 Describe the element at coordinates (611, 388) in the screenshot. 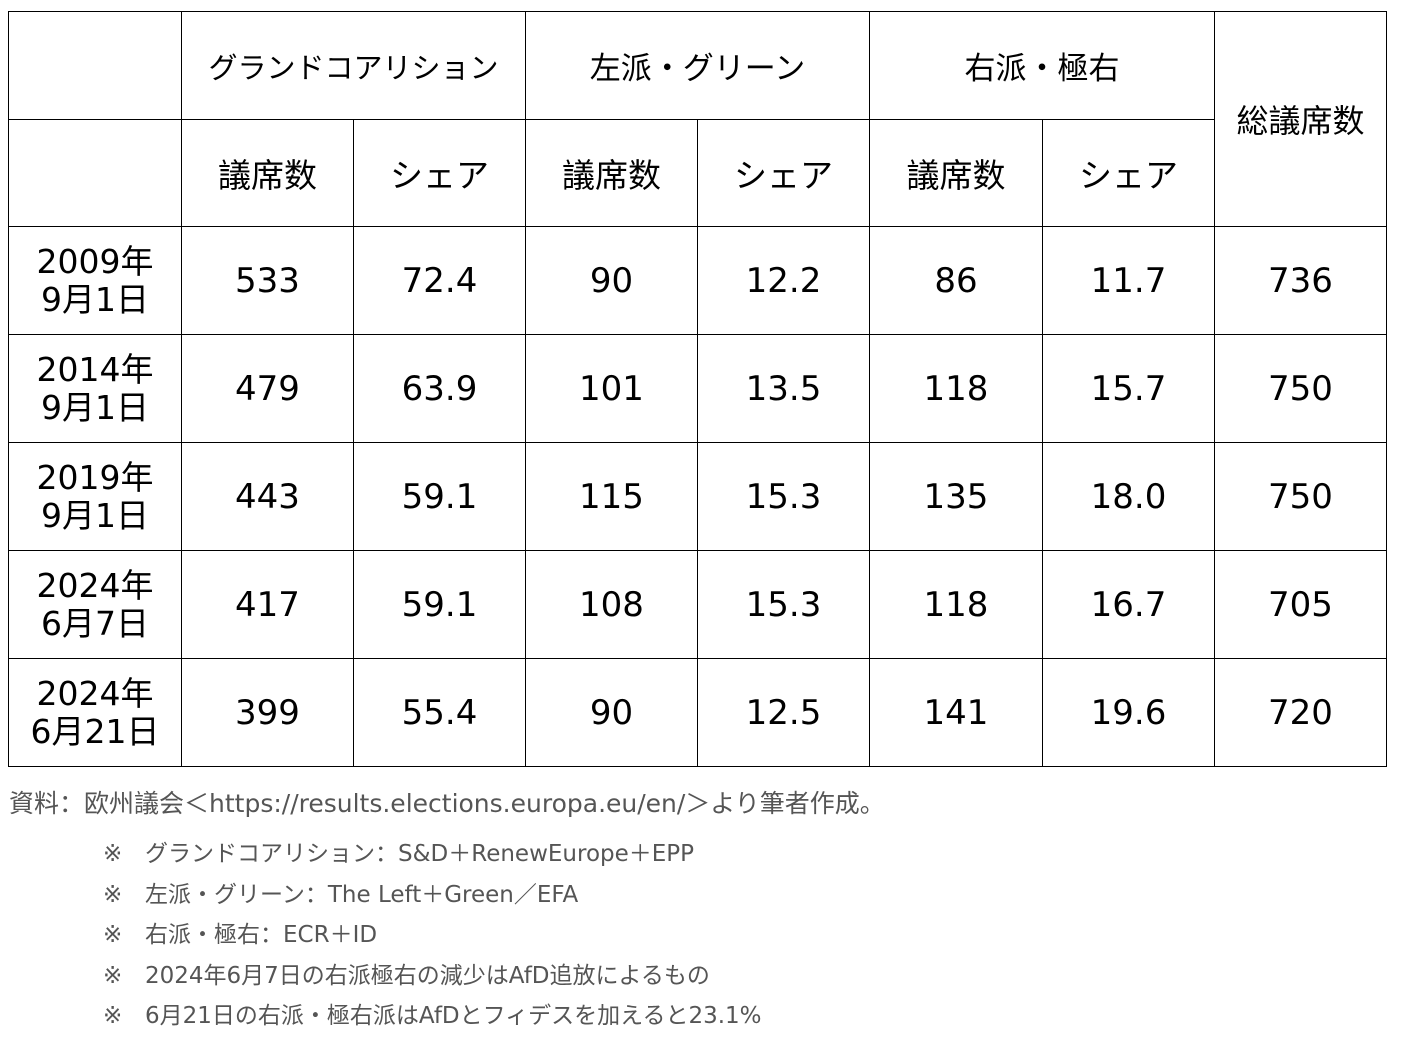

I see `lg-seats-cell: 101` at that location.